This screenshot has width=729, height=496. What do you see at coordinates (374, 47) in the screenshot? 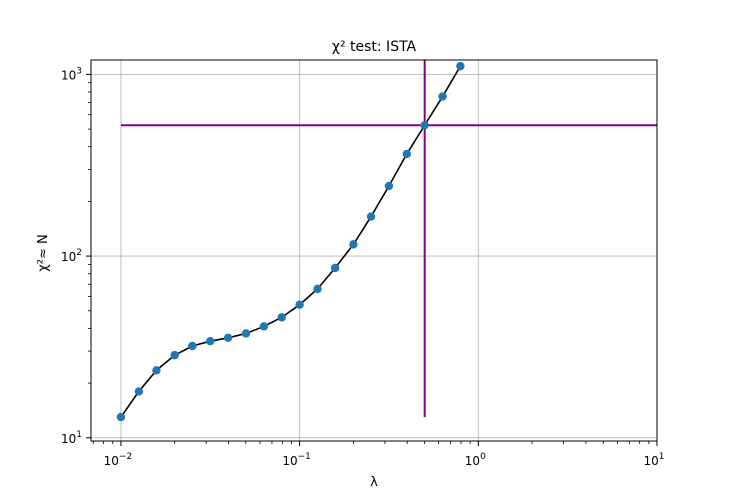
I see `chart-title: χ² test: ISTA` at bounding box center [374, 47].